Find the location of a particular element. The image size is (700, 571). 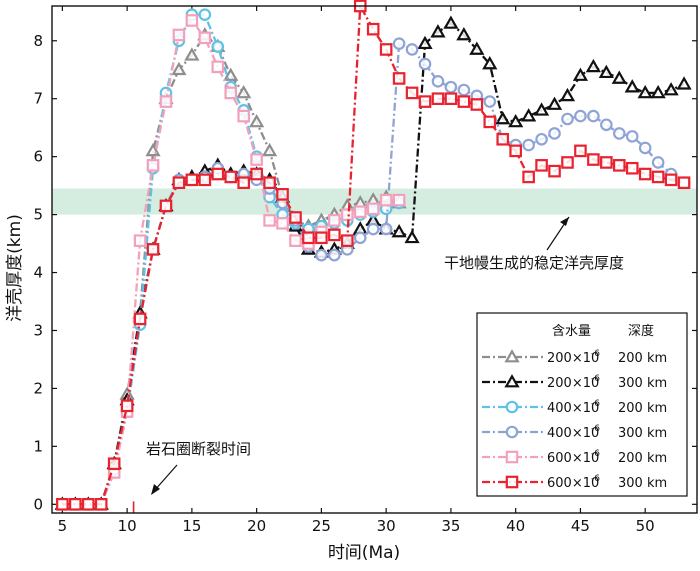

annotation-rupture-time-arrowhead is located at coordinates (155, 489).